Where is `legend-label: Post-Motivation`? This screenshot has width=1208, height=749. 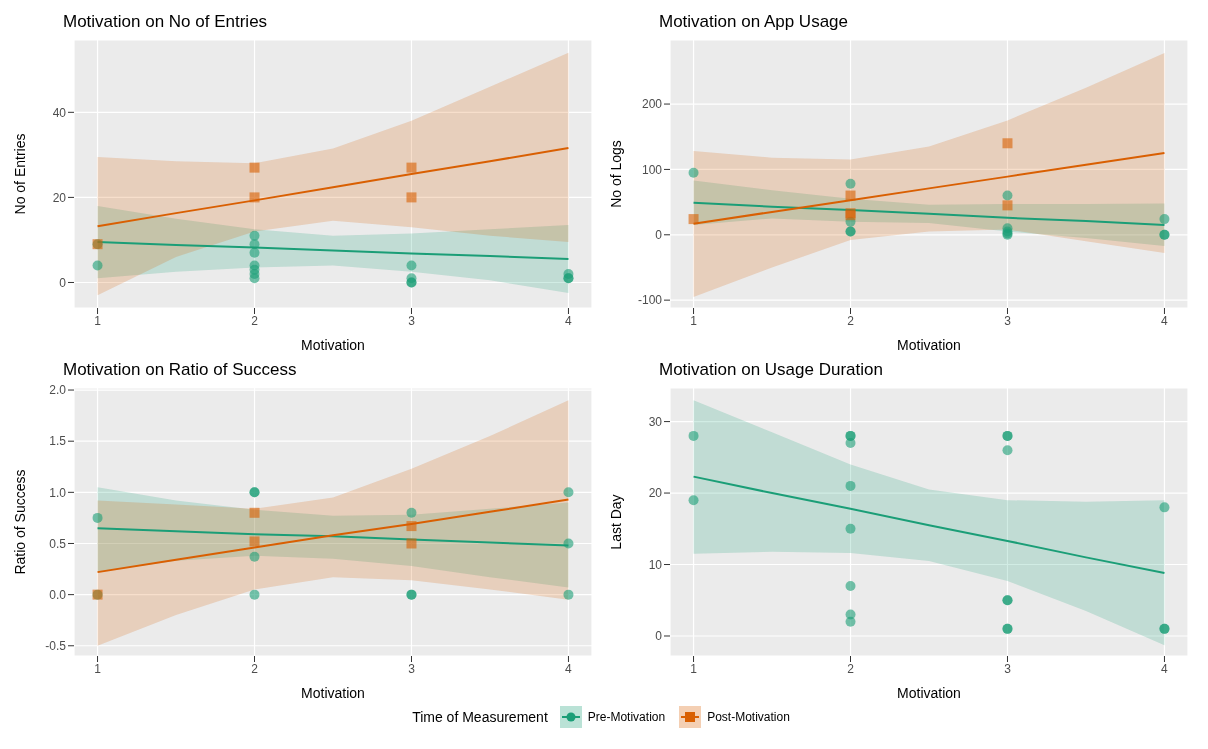
legend-label: Post-Motivation is located at coordinates (748, 717).